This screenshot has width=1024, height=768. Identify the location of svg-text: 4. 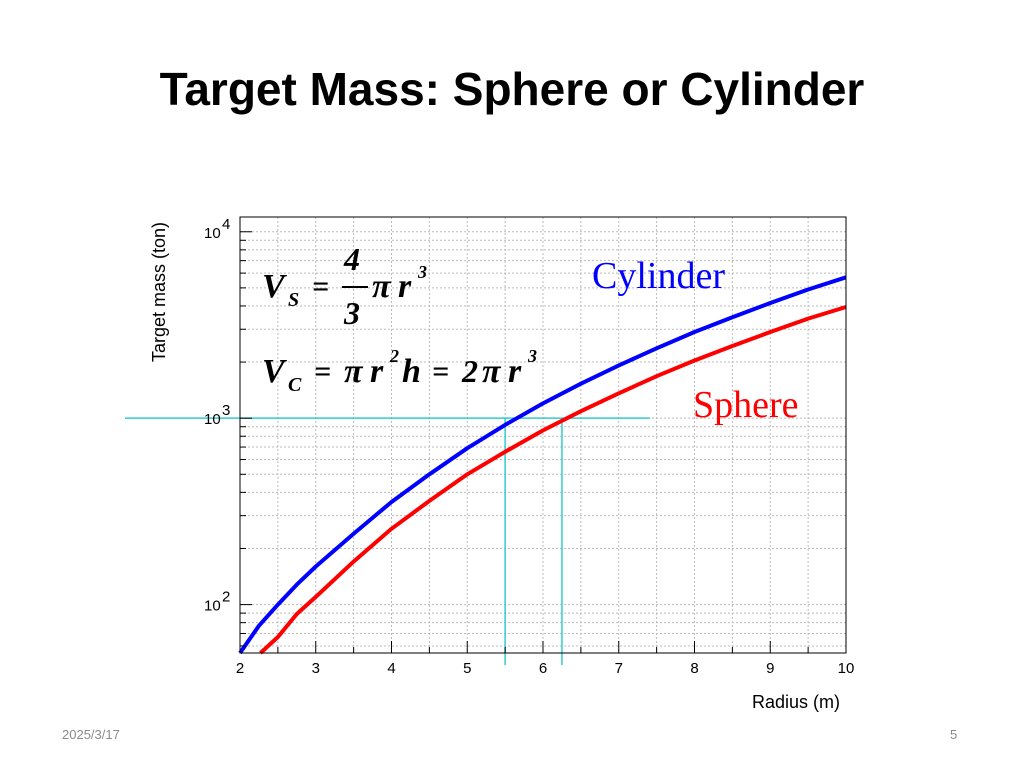
(351, 259).